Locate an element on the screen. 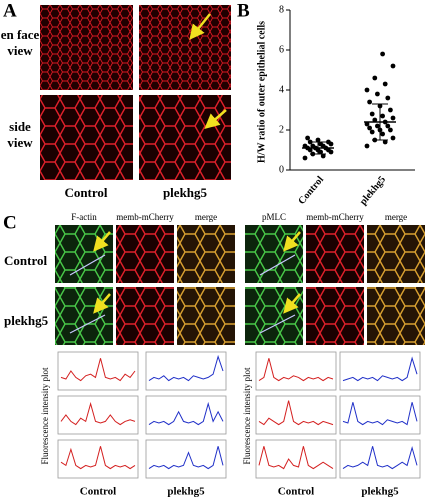 This screenshot has width=430, height=500. column-header: F-actin is located at coordinates (84, 217).